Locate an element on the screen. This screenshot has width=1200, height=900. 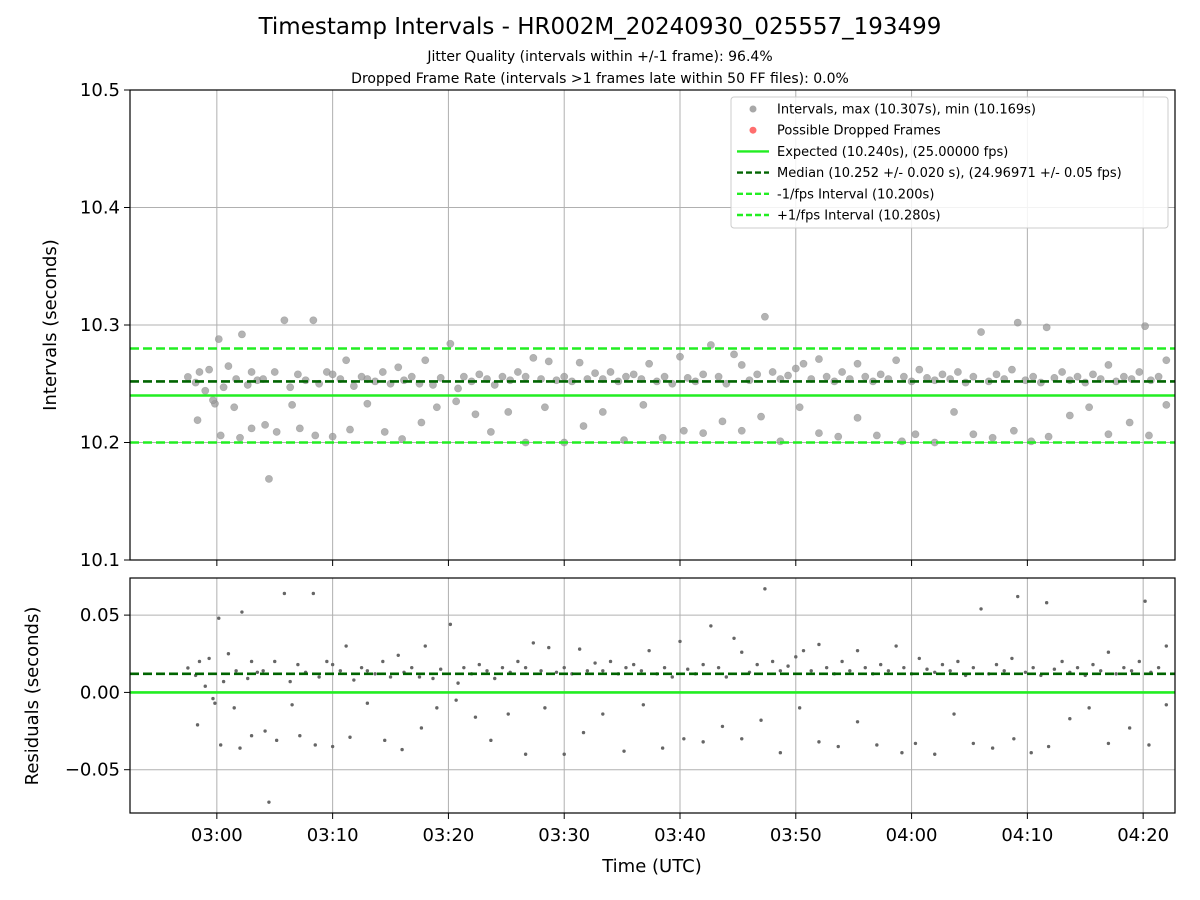
x-tick-label: 03:30 is located at coordinates (564, 835).